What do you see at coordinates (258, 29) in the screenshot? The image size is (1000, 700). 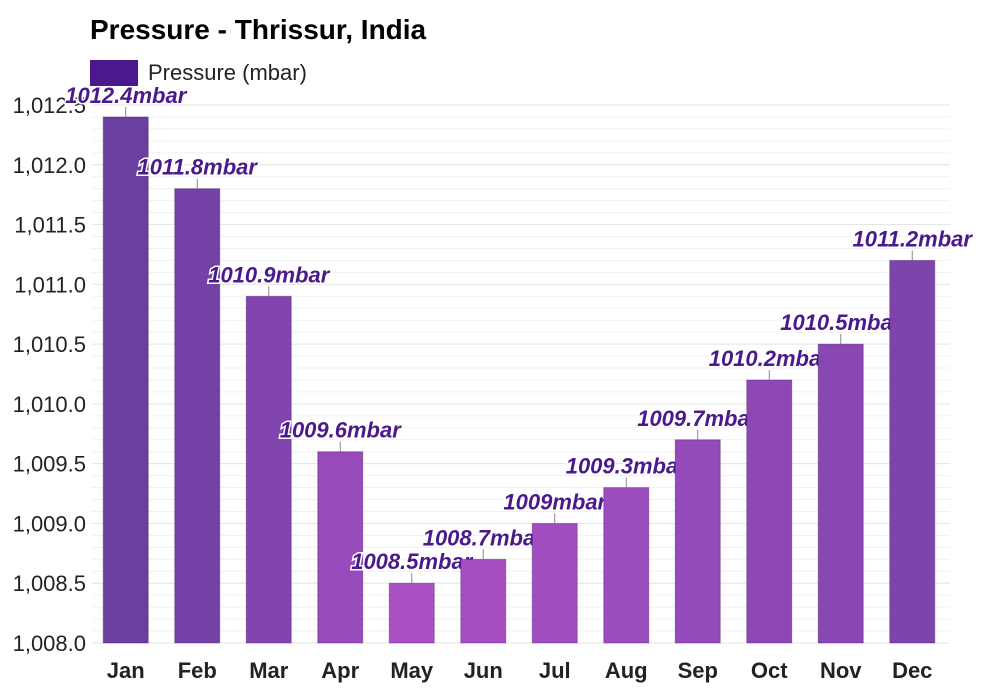 I see `chart-title: Pressure - Thrissur, India` at bounding box center [258, 29].